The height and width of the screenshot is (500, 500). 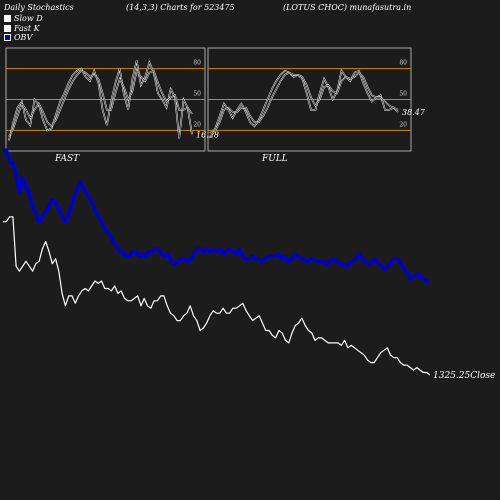 I want to click on fast-panel-title: FAST, so click(x=67, y=159).